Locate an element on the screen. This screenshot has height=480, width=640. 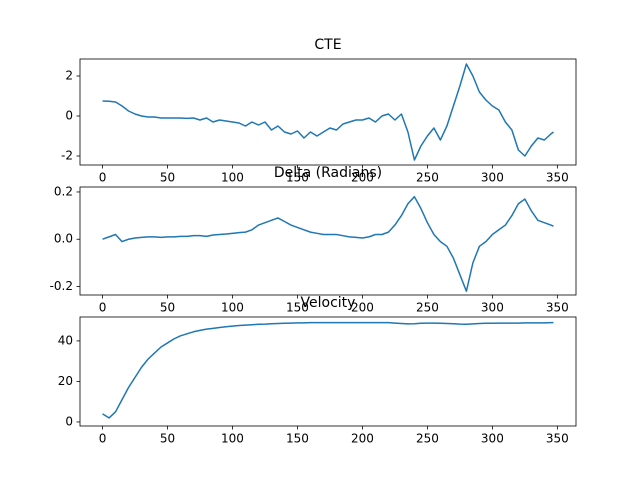
y-tick-label: 2 is located at coordinates (69, 76).